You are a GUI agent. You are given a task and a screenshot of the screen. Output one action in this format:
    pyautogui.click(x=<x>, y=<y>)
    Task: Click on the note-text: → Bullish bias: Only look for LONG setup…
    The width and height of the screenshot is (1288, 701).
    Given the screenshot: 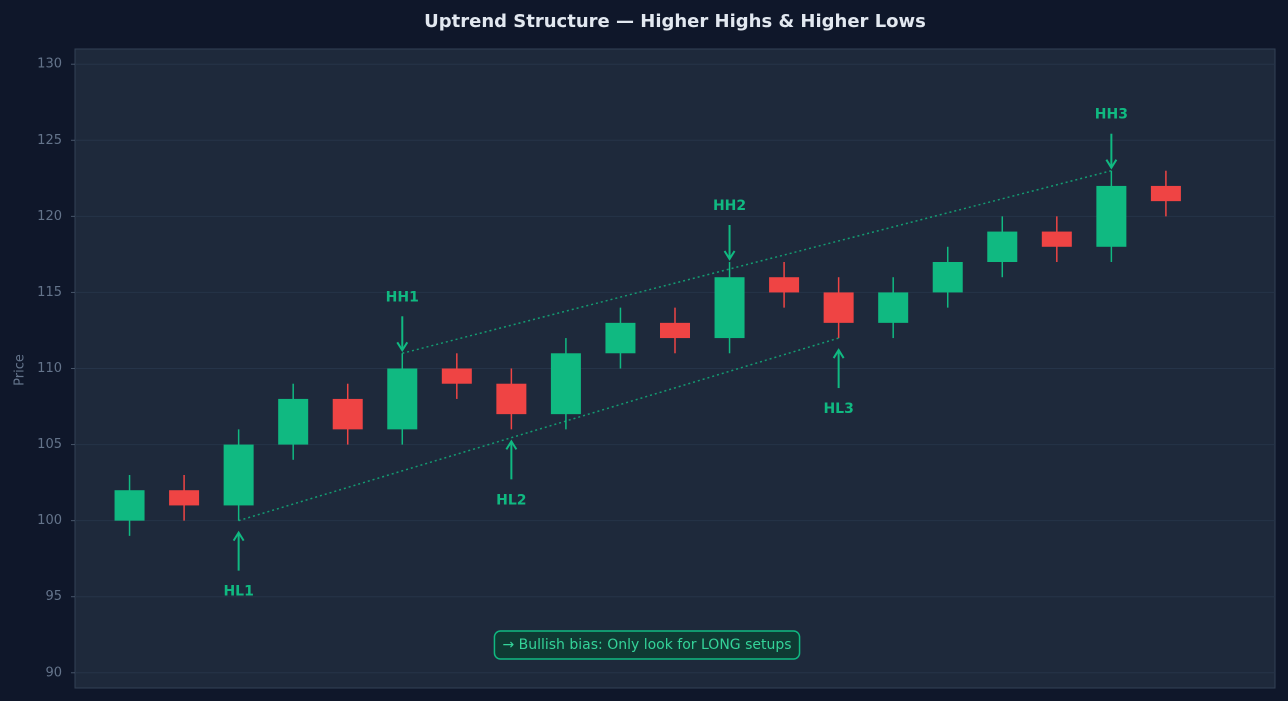 What is the action you would take?
    pyautogui.click(x=646, y=645)
    